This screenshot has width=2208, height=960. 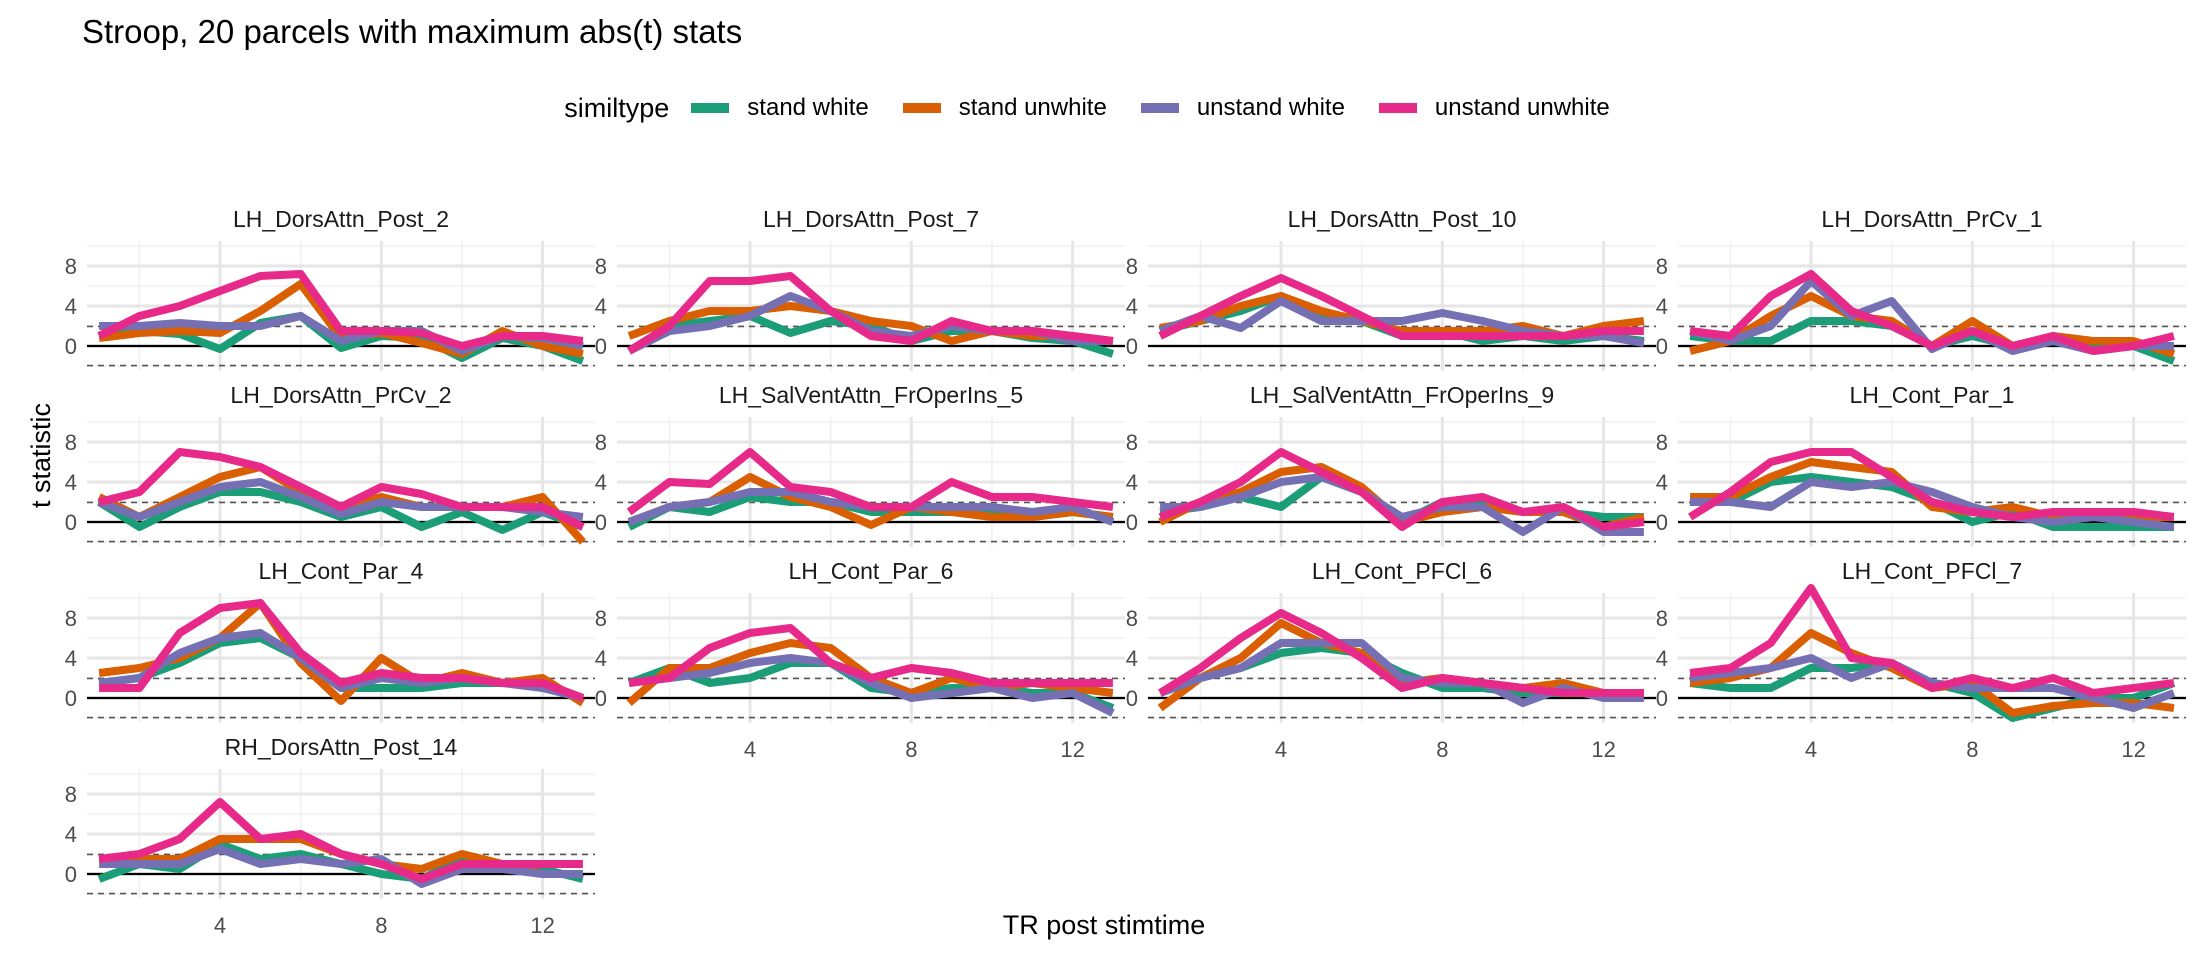 What do you see at coordinates (871, 571) in the screenshot?
I see `panel-title: LH_Cont_Par_6` at bounding box center [871, 571].